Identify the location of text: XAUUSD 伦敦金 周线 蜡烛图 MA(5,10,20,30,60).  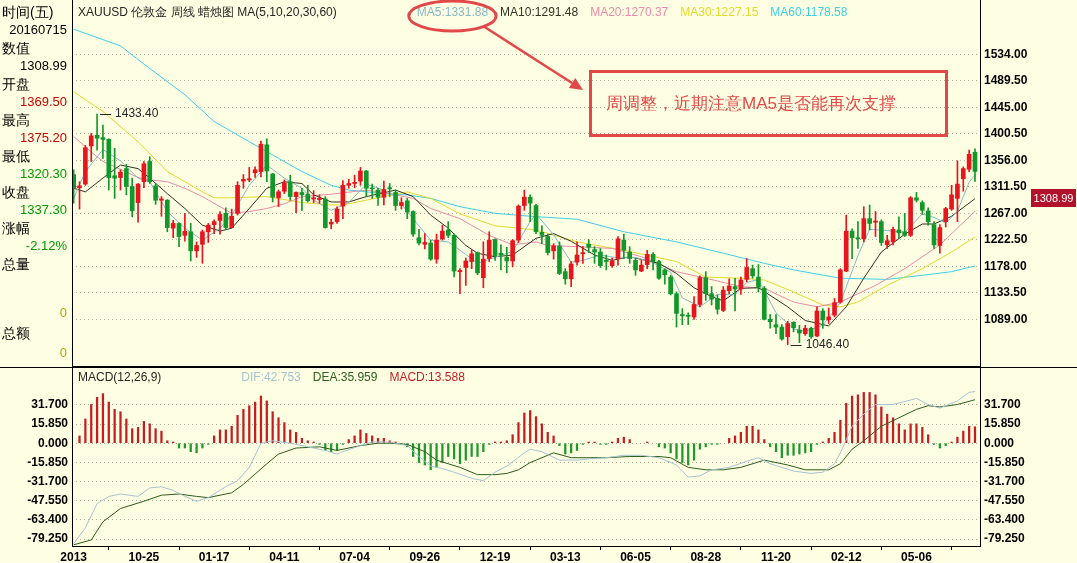
(207, 12).